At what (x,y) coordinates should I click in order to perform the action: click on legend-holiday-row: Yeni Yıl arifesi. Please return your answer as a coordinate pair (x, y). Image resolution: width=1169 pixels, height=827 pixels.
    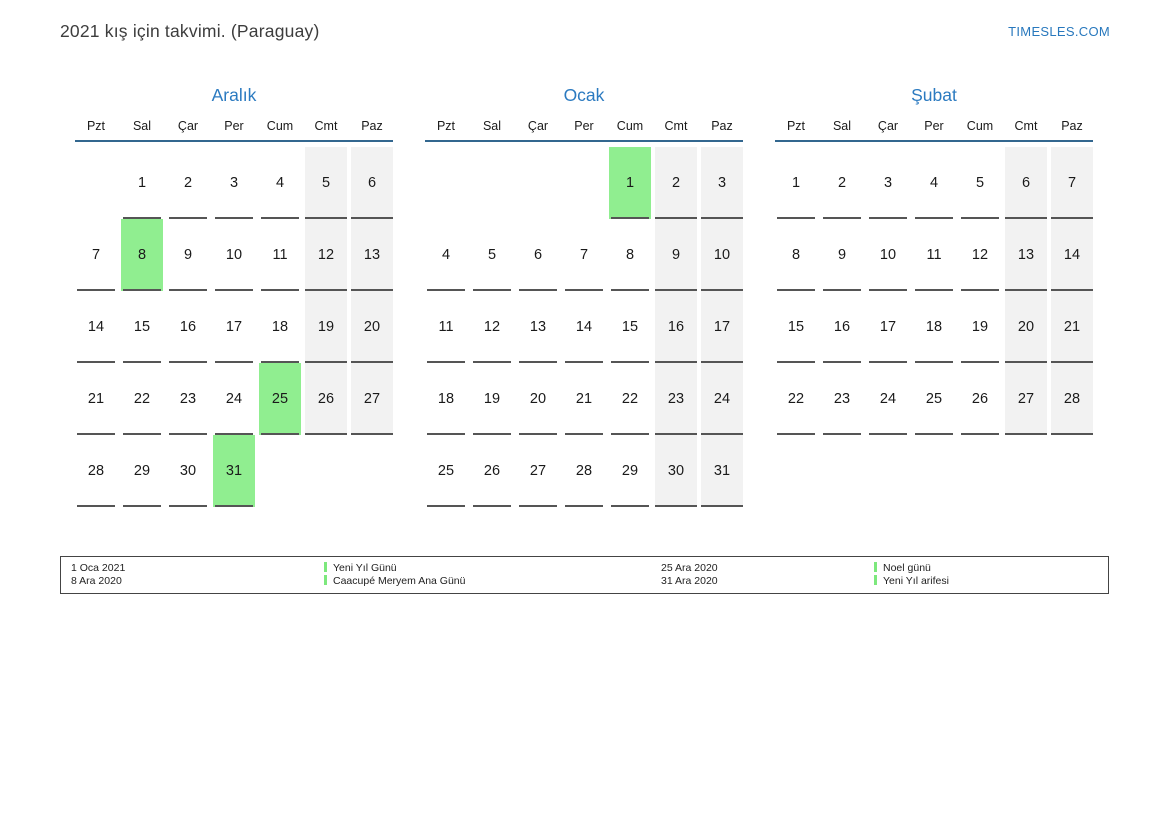
    Looking at the image, I should click on (911, 581).